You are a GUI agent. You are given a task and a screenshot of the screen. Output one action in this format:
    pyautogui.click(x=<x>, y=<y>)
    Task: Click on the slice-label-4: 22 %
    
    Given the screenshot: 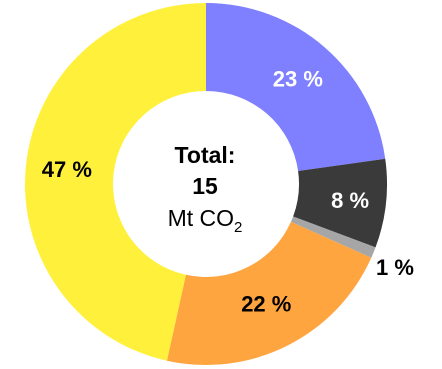 What is the action you would take?
    pyautogui.click(x=266, y=304)
    